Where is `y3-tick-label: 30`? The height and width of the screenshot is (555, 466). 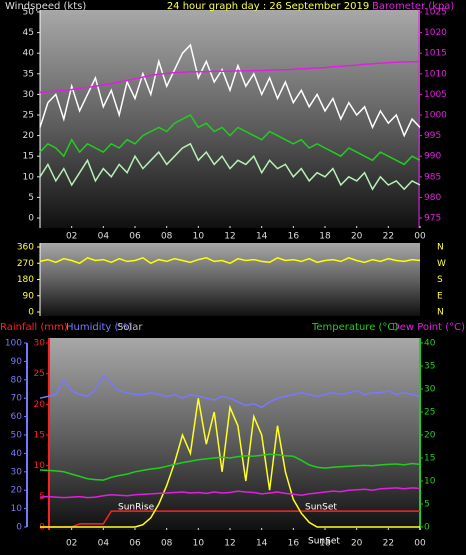 y3-tick-label: 30 is located at coordinates (17, 472).